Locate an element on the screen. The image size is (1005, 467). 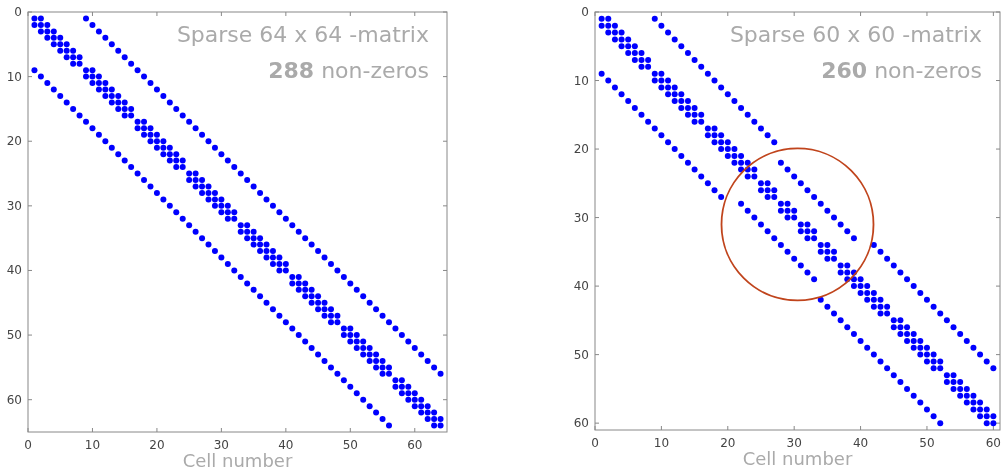
text: 288 non-zeros is located at coordinates (348, 70).